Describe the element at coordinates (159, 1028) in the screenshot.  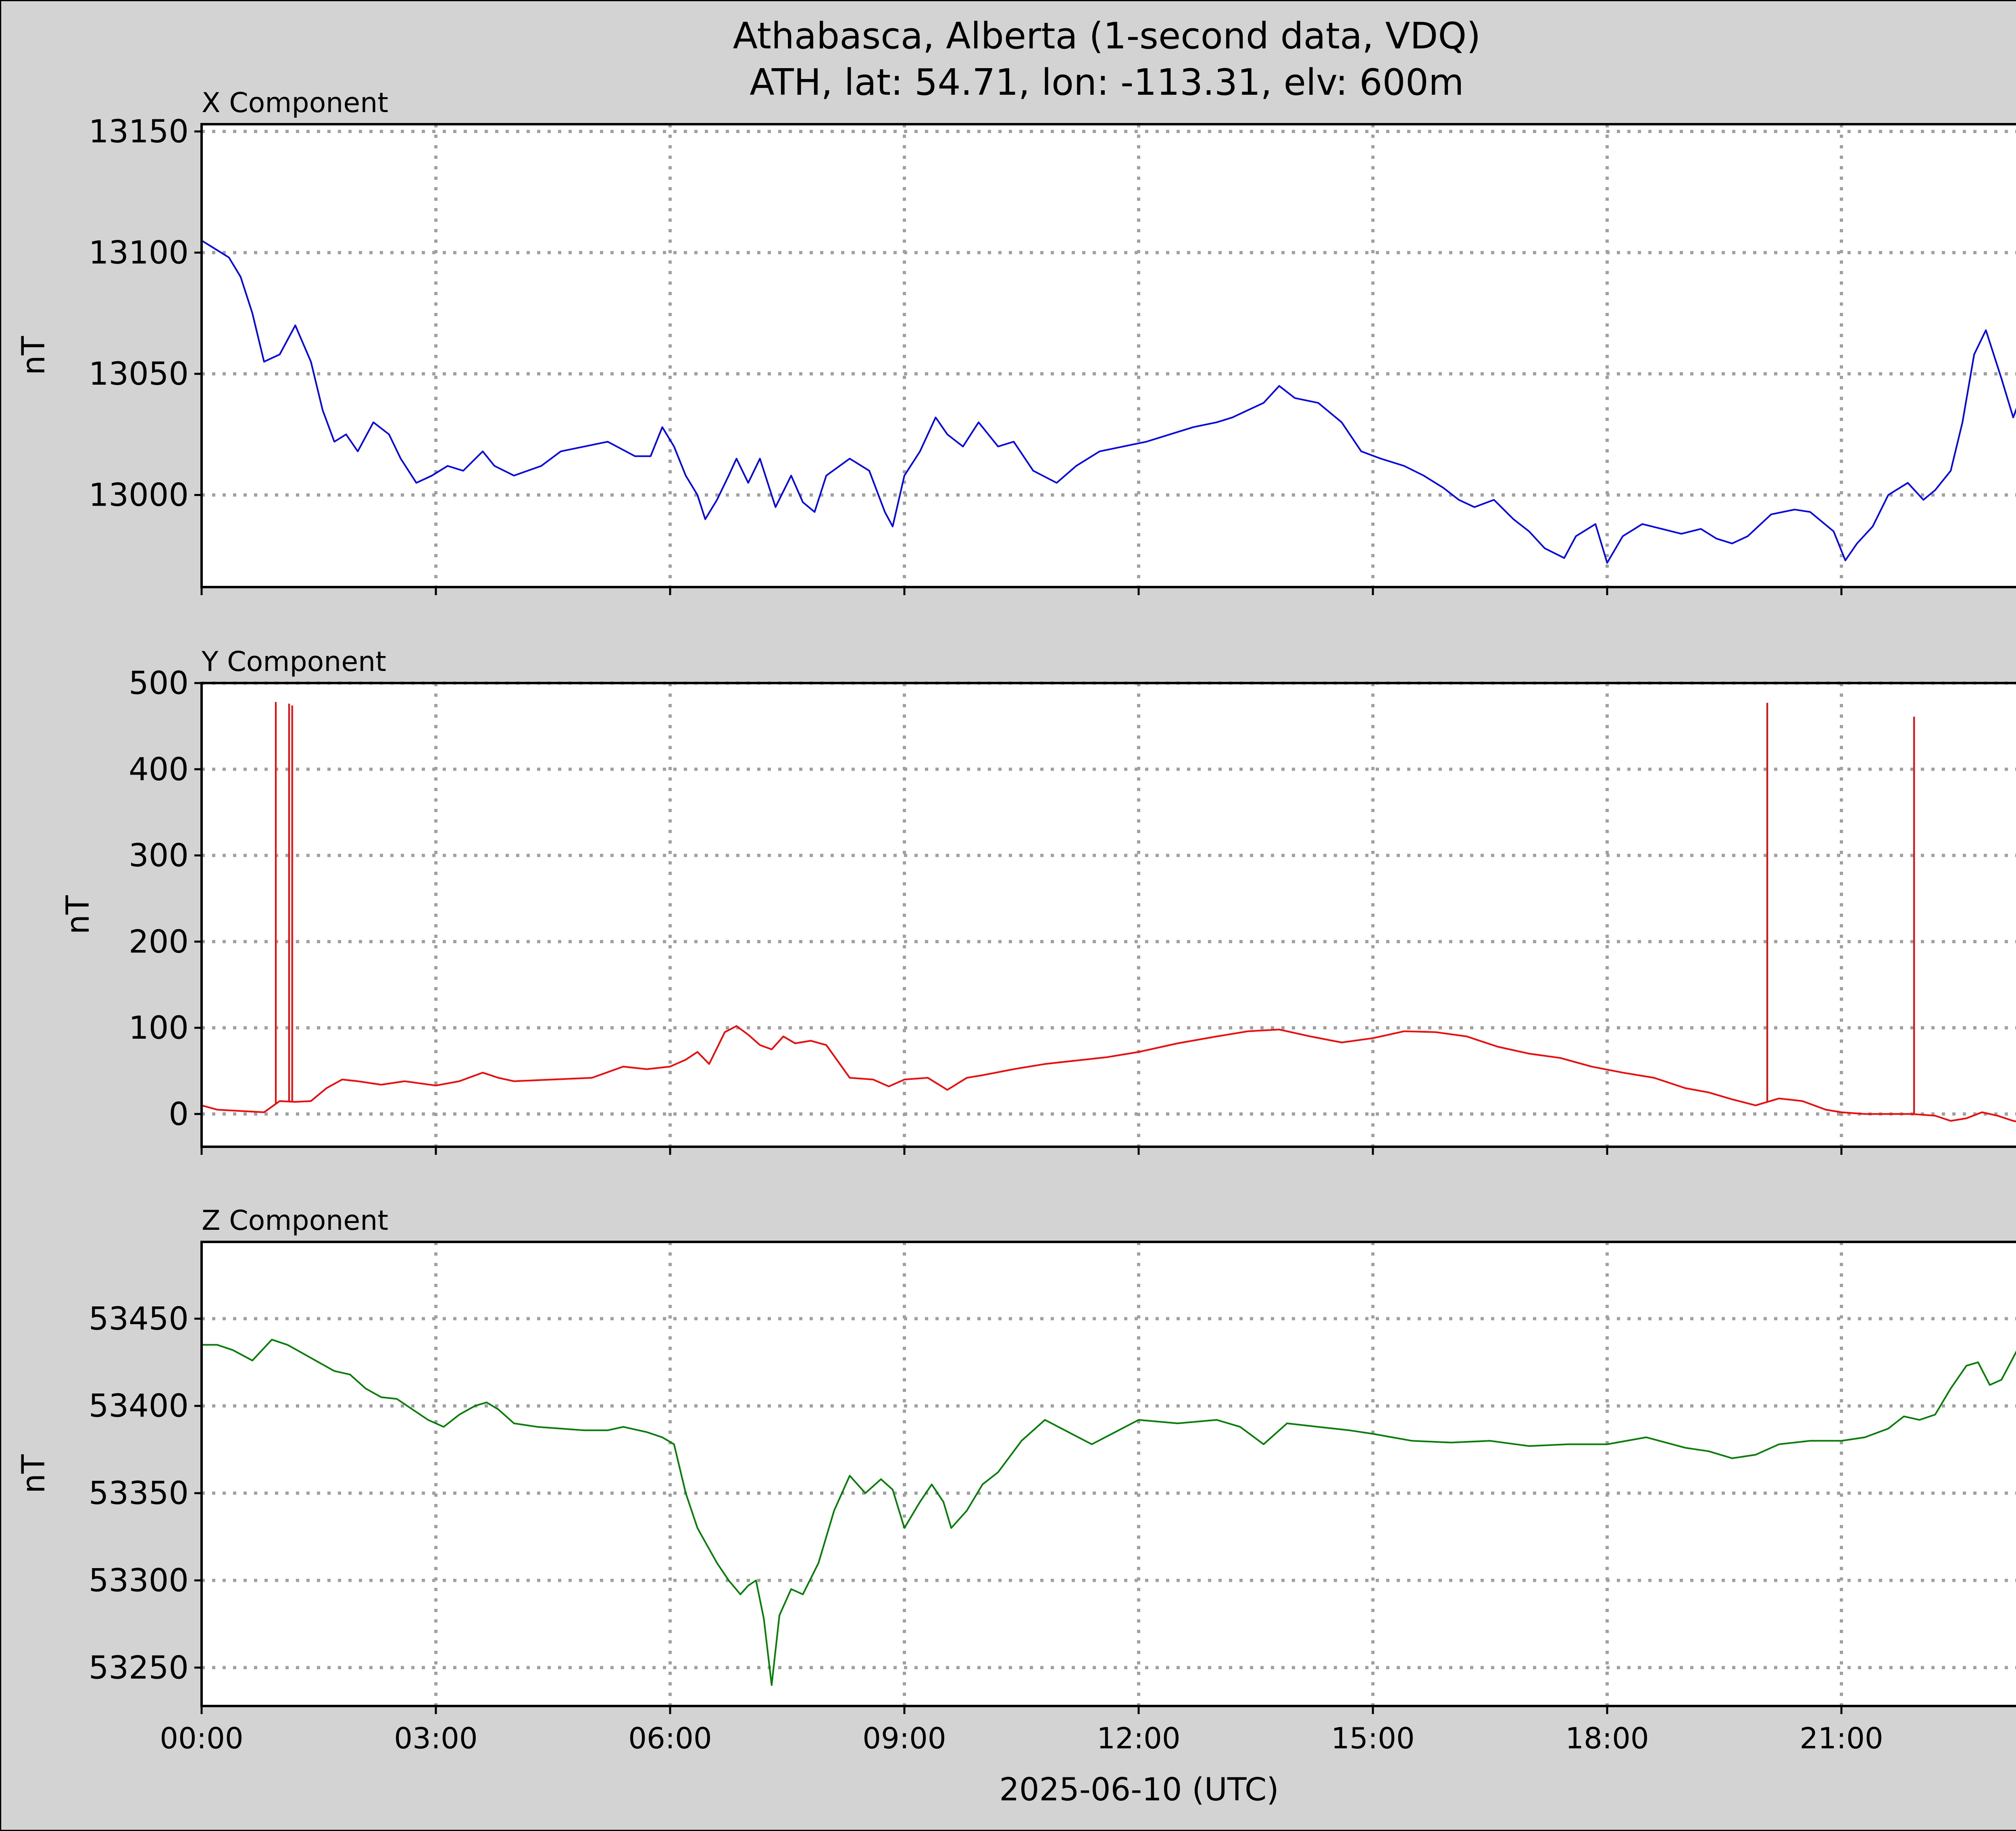
I see `y-ytick-label: 100` at that location.